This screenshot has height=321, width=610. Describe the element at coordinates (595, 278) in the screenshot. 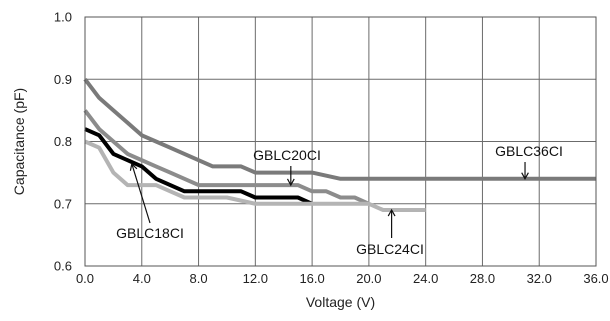

I see `x-tick-label: 36.0` at that location.